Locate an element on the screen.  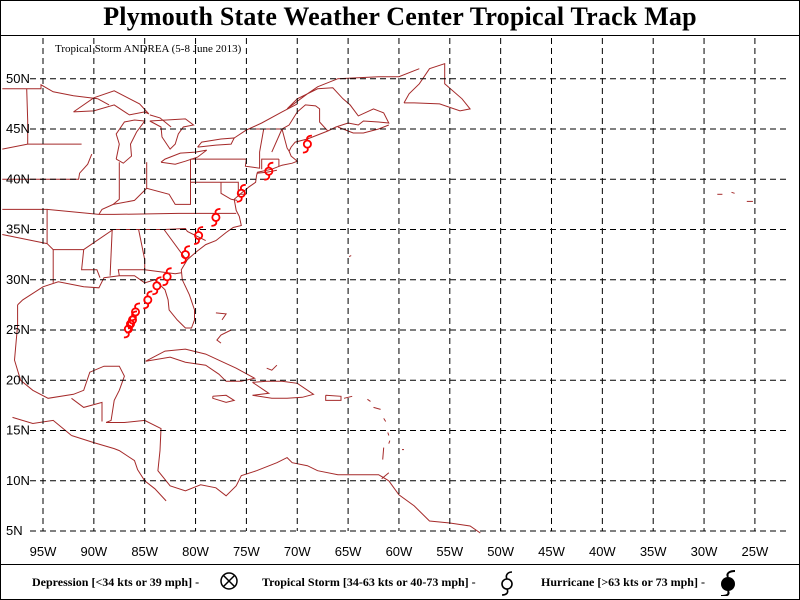
latitude-tick-label: 30N is located at coordinates (18, 279).